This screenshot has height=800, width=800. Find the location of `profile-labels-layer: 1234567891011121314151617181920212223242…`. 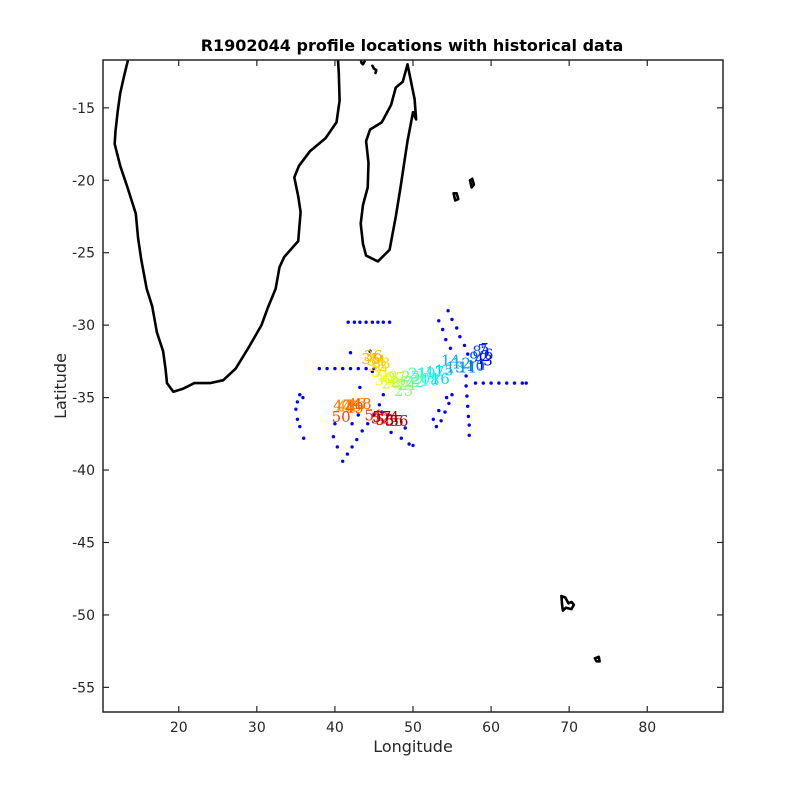

profile-labels-layer: 1234567891011121314151617181920212223242… is located at coordinates (413, 385).